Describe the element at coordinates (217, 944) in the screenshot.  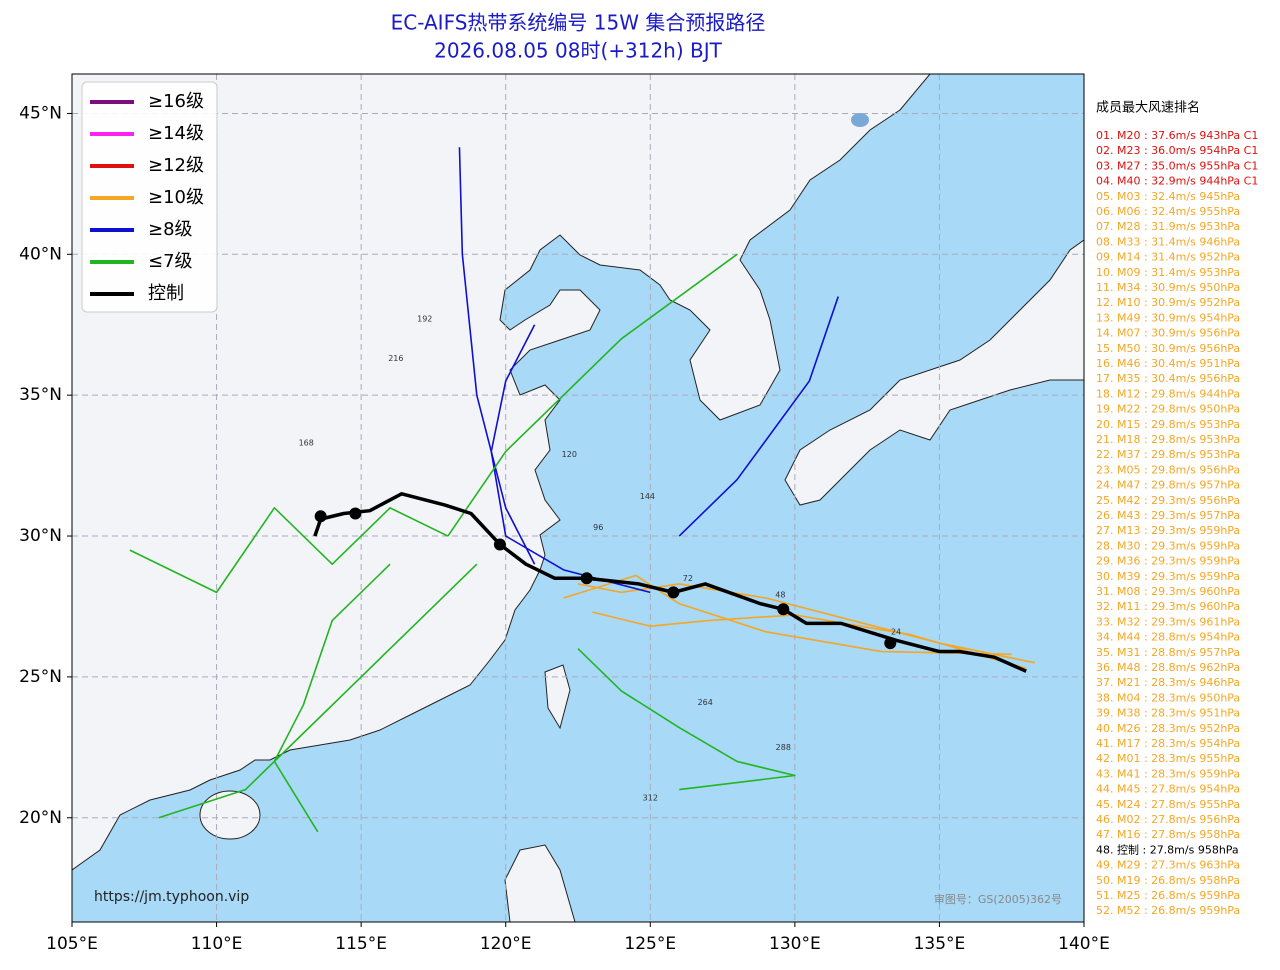
I see `x-tick-label: 110°E` at that location.